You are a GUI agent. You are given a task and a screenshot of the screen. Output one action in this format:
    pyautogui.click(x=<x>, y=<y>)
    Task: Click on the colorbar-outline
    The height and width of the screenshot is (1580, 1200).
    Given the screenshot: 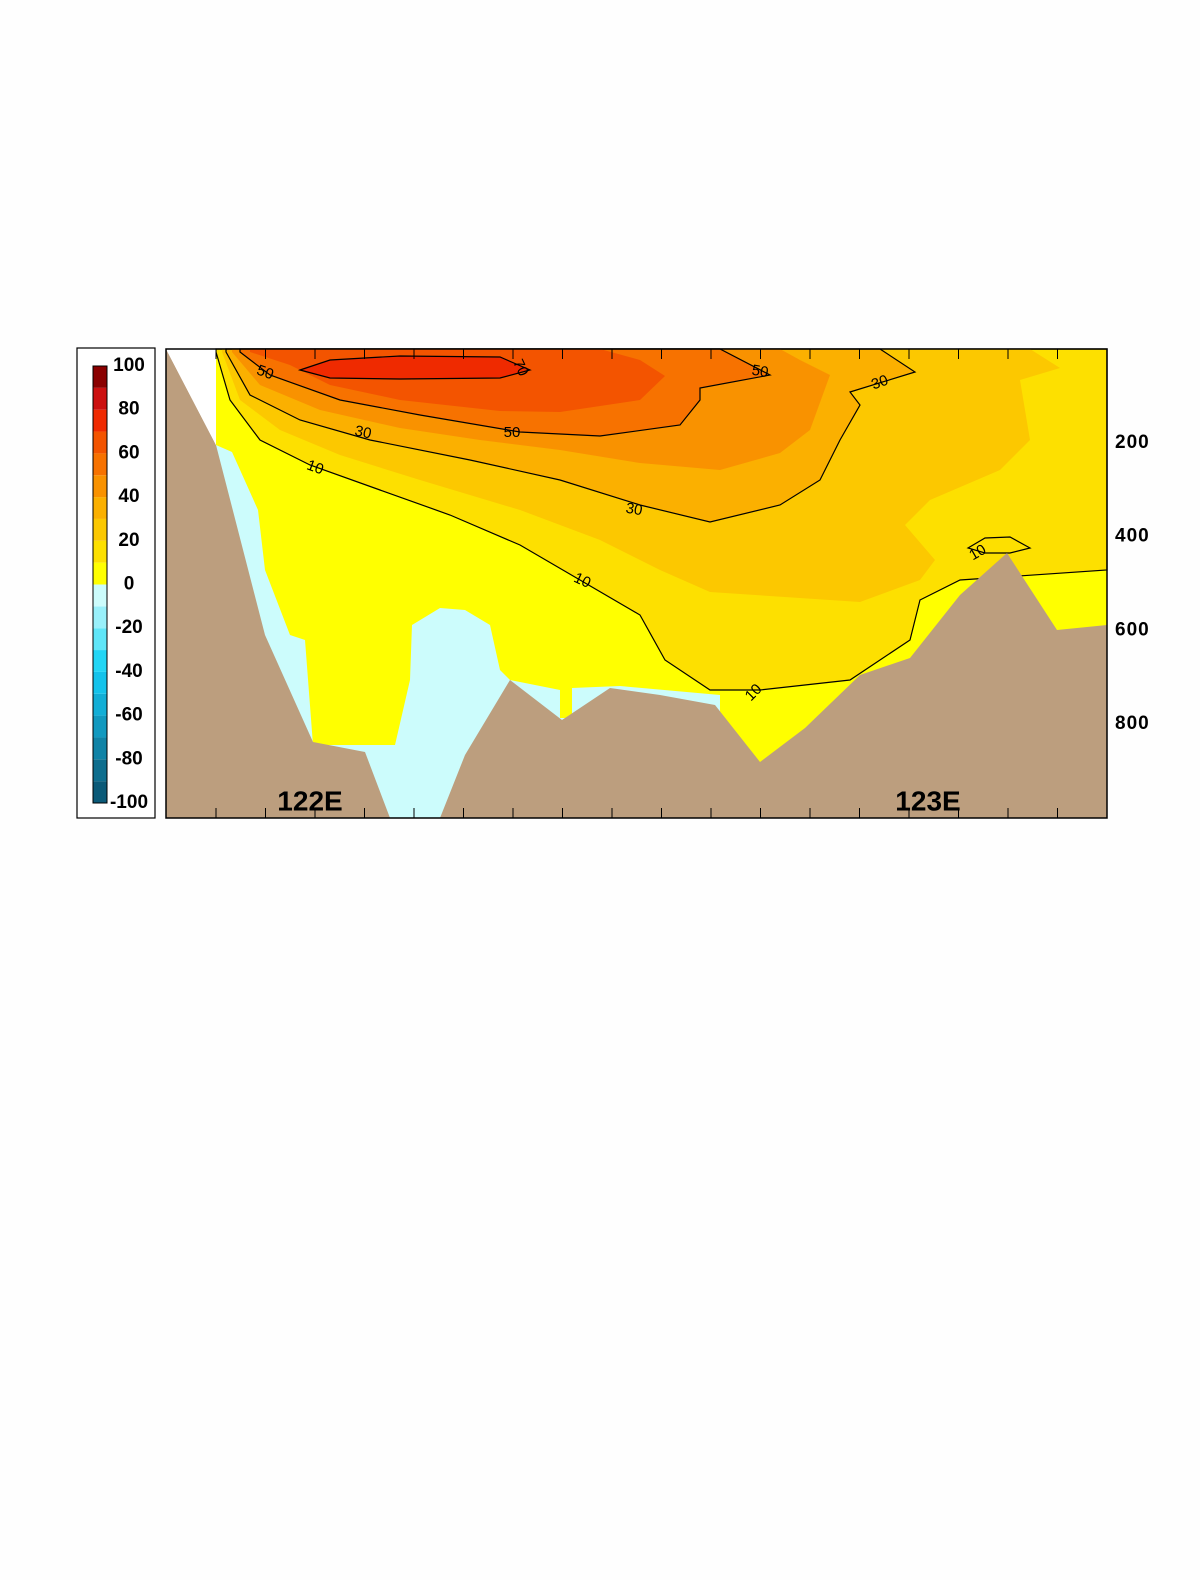 What is the action you would take?
    pyautogui.click(x=100, y=584)
    